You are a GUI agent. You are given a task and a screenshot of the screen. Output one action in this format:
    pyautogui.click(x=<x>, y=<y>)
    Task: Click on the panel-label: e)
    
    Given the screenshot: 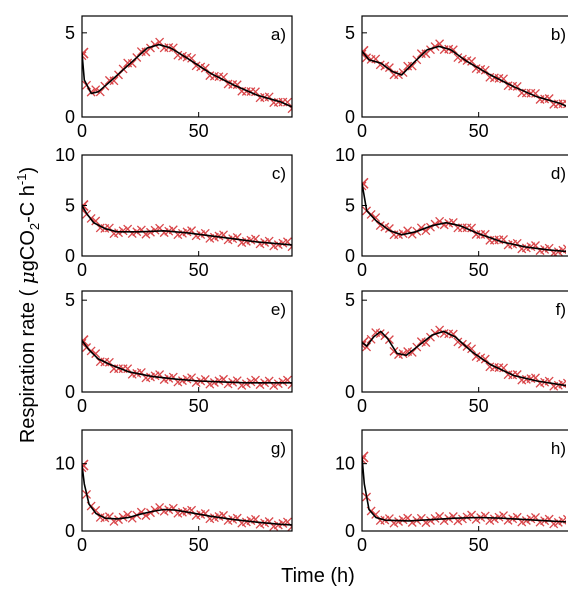 What is the action you would take?
    pyautogui.click(x=278, y=309)
    